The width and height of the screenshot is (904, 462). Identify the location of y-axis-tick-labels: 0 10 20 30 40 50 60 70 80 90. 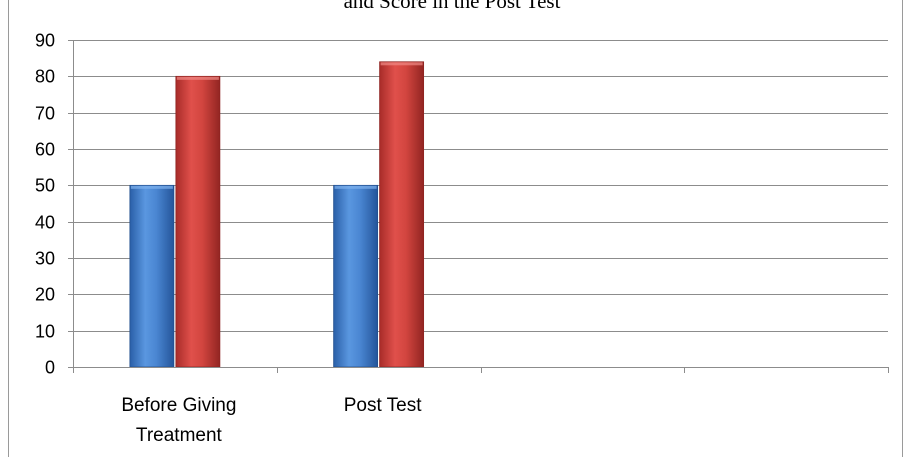
(45, 204).